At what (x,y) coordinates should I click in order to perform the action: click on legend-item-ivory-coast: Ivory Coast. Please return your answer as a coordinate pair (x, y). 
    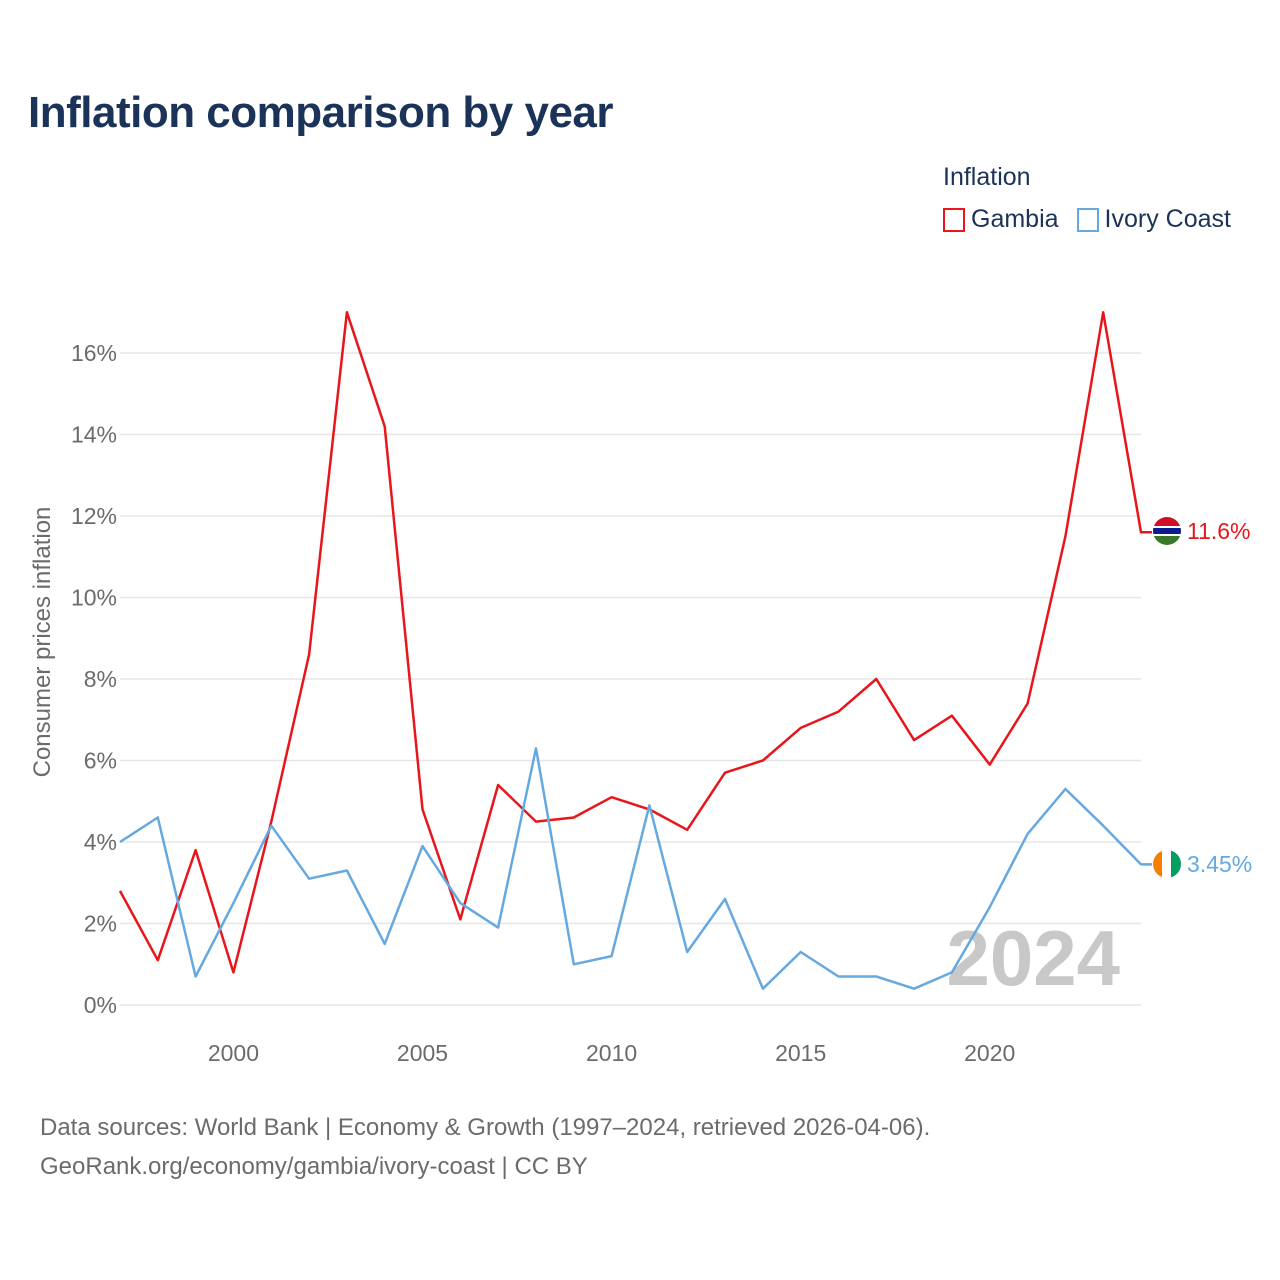
    Looking at the image, I should click on (1153, 219).